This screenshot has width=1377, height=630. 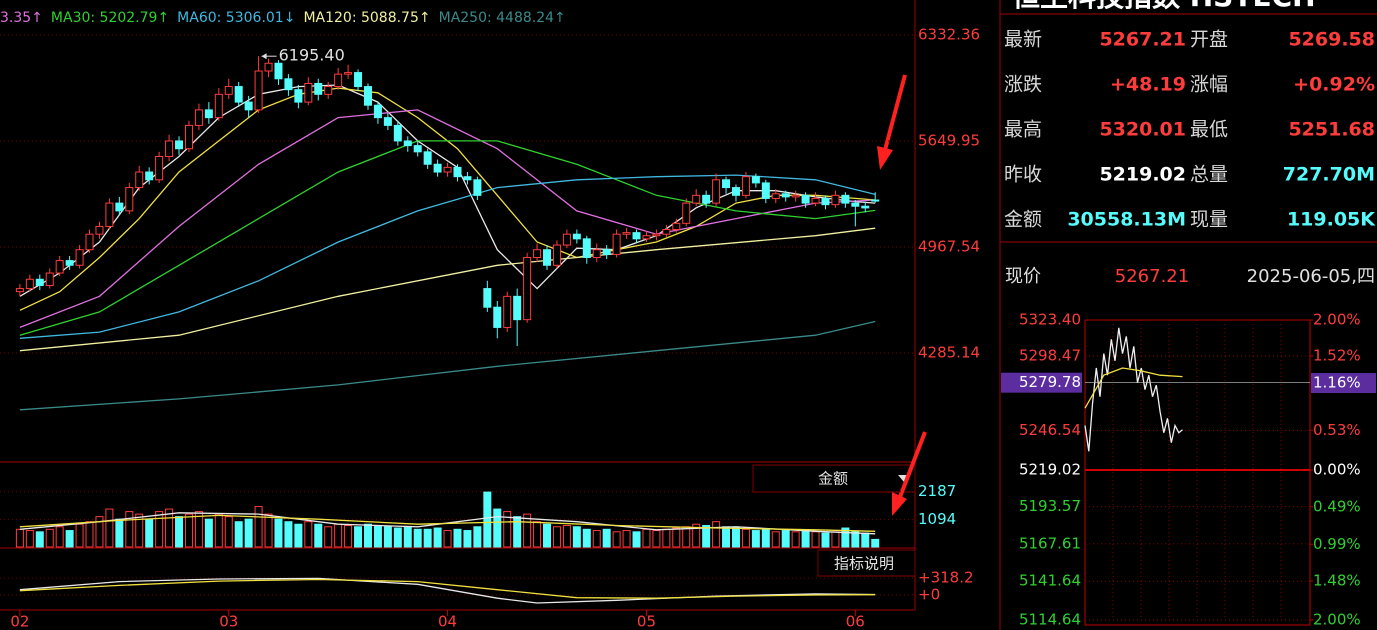 I want to click on quote-label: 现量, so click(x=1209, y=220).